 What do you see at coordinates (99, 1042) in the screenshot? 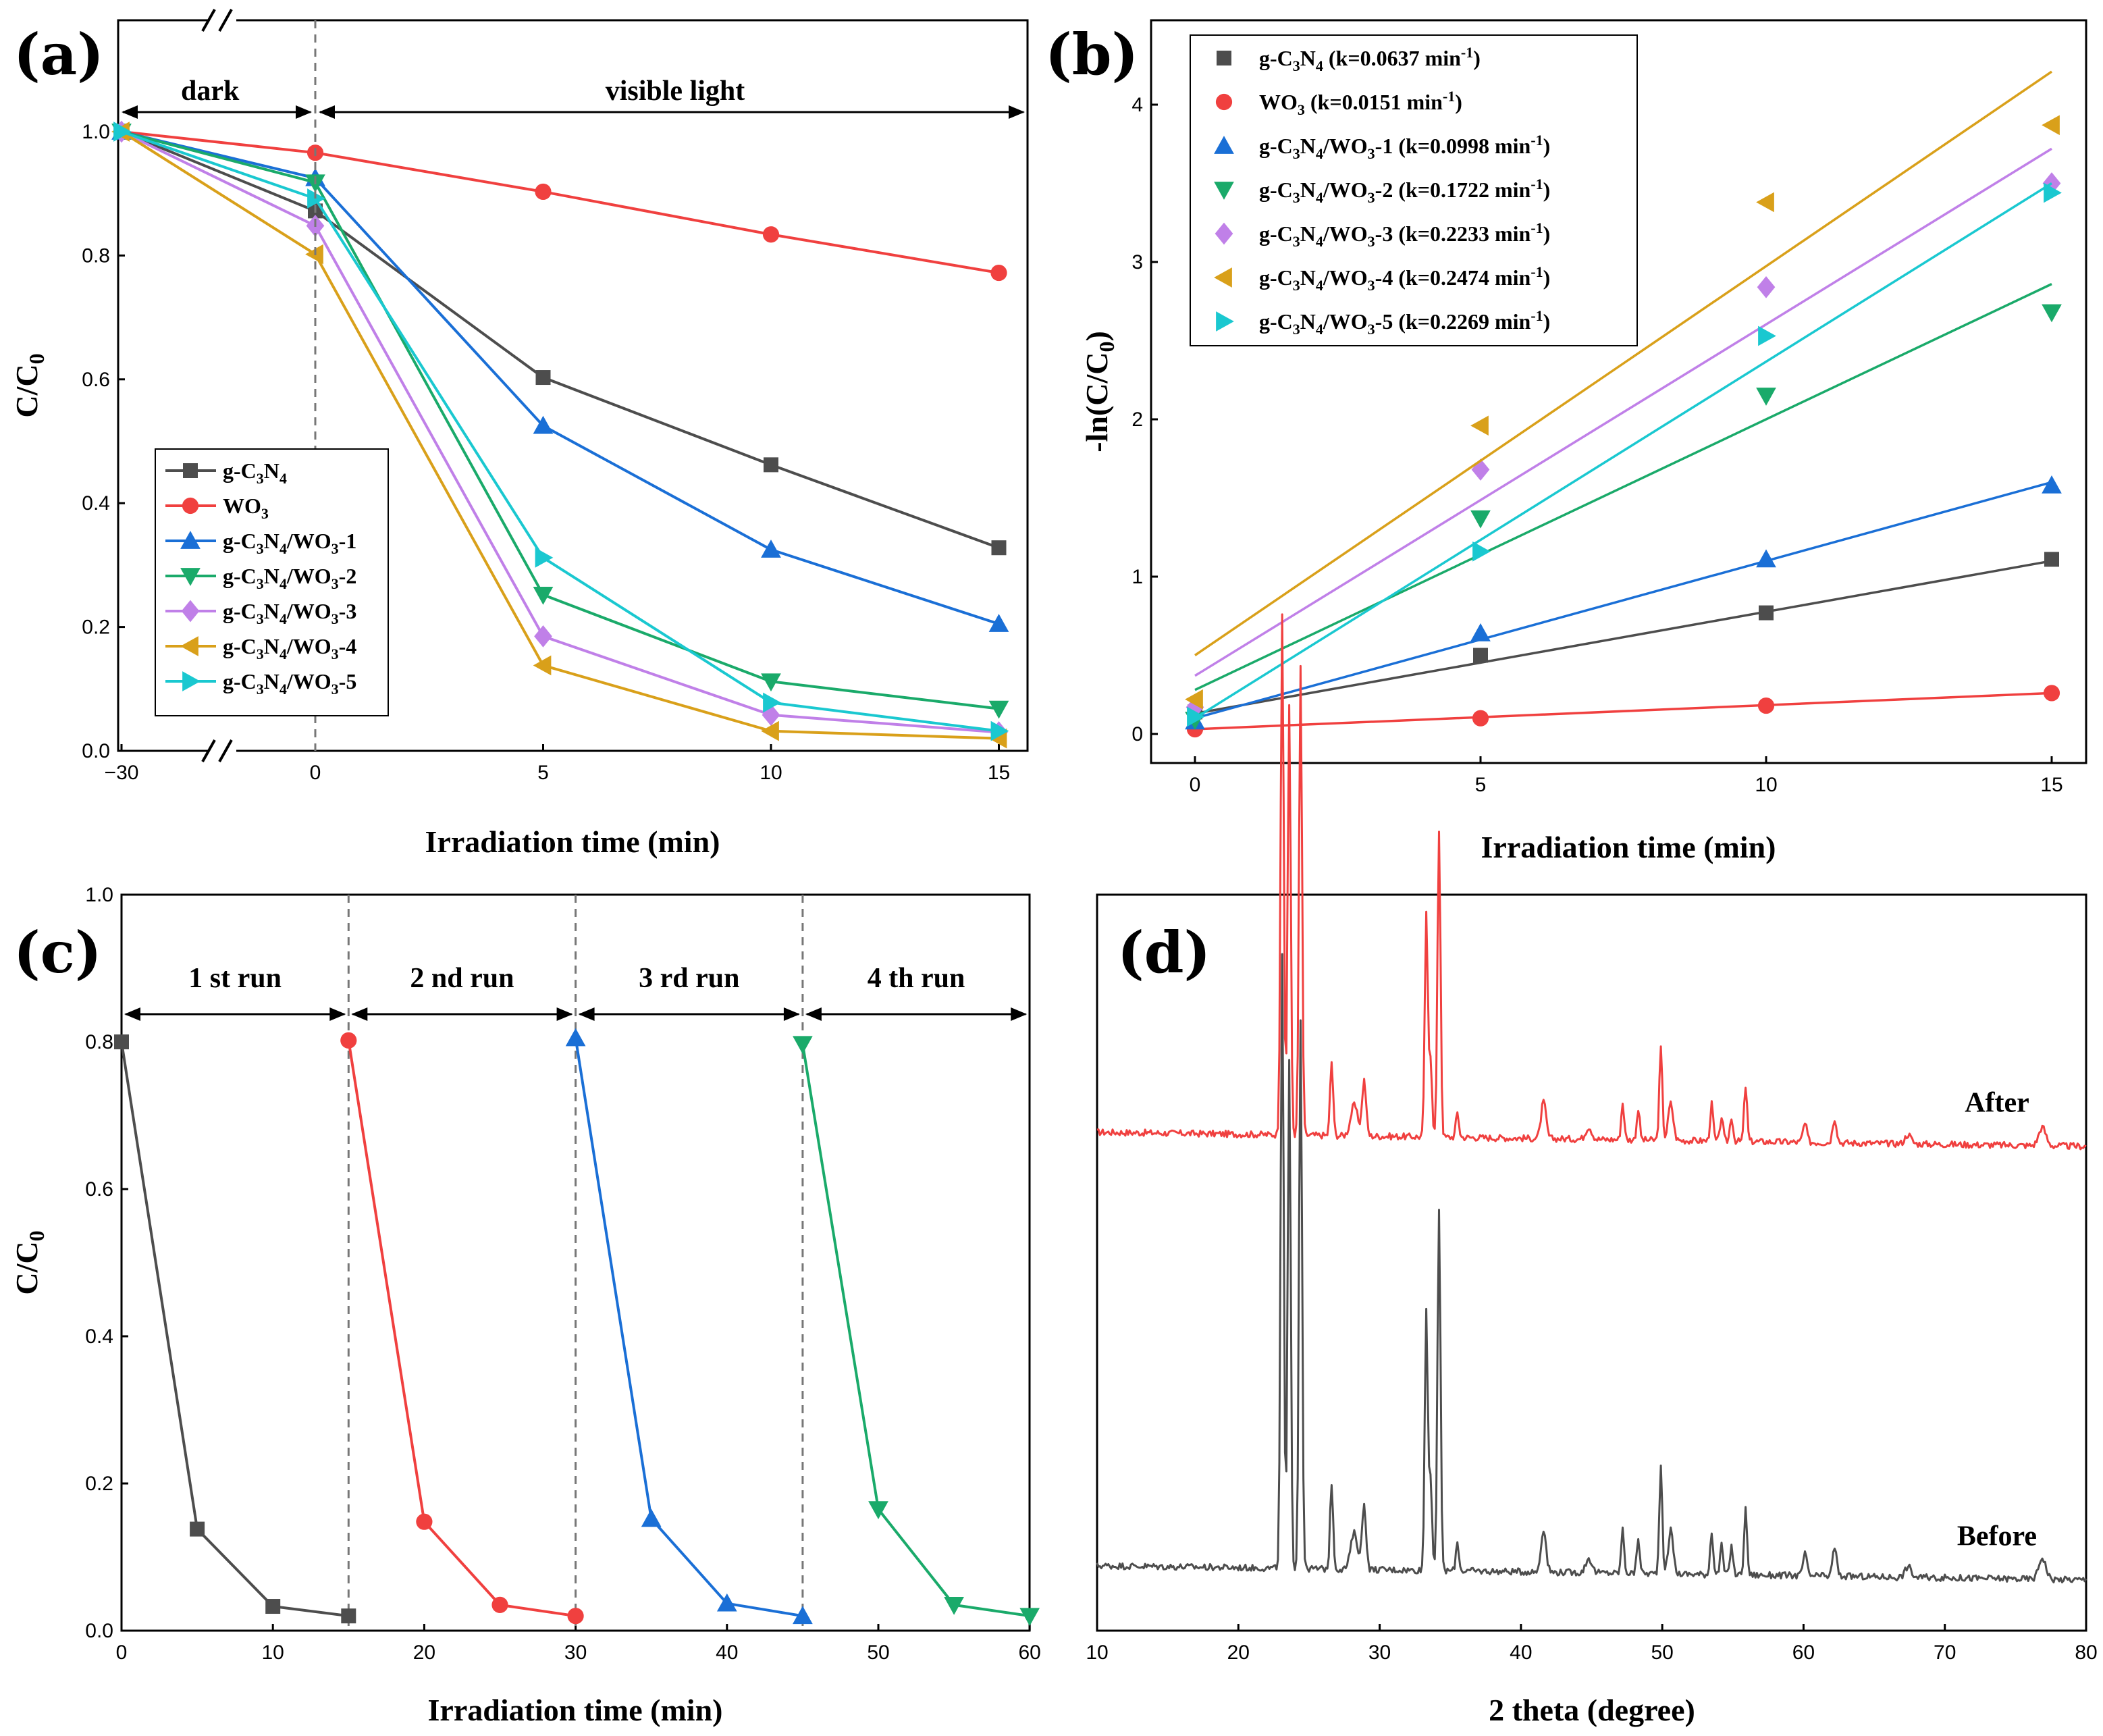
I see `panel-c-ytick-label: 0.8` at bounding box center [99, 1042].